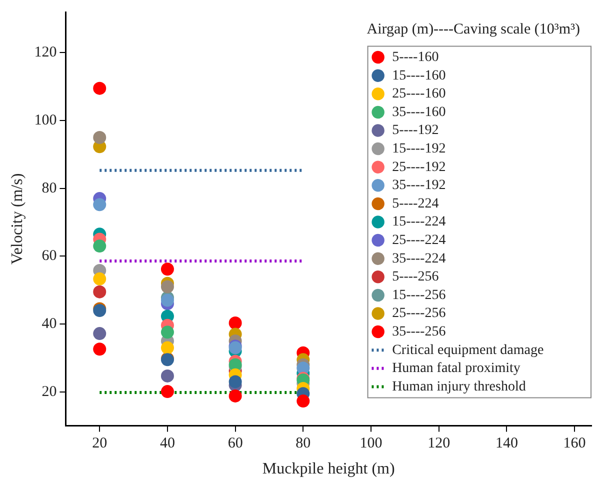  What do you see at coordinates (419, 332) in the screenshot?
I see `legend-label: 35----256` at bounding box center [419, 332].